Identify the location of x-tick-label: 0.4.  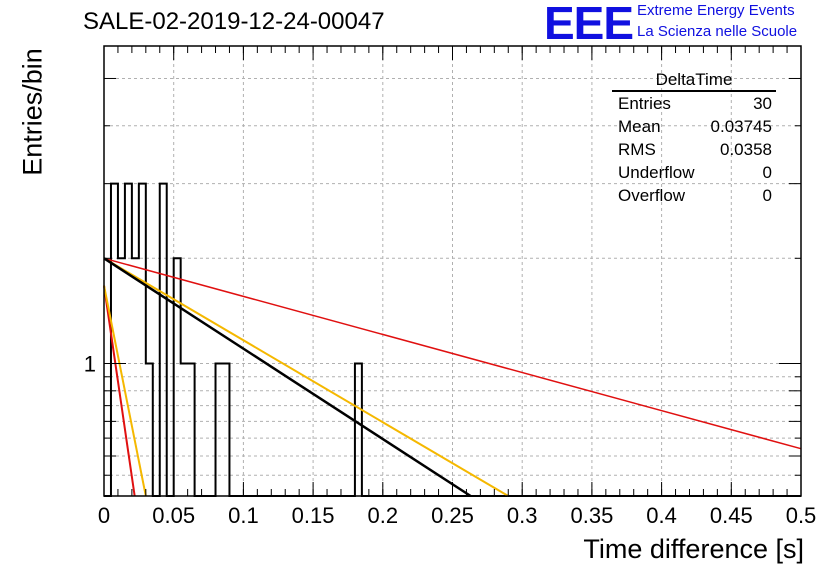
(661, 515).